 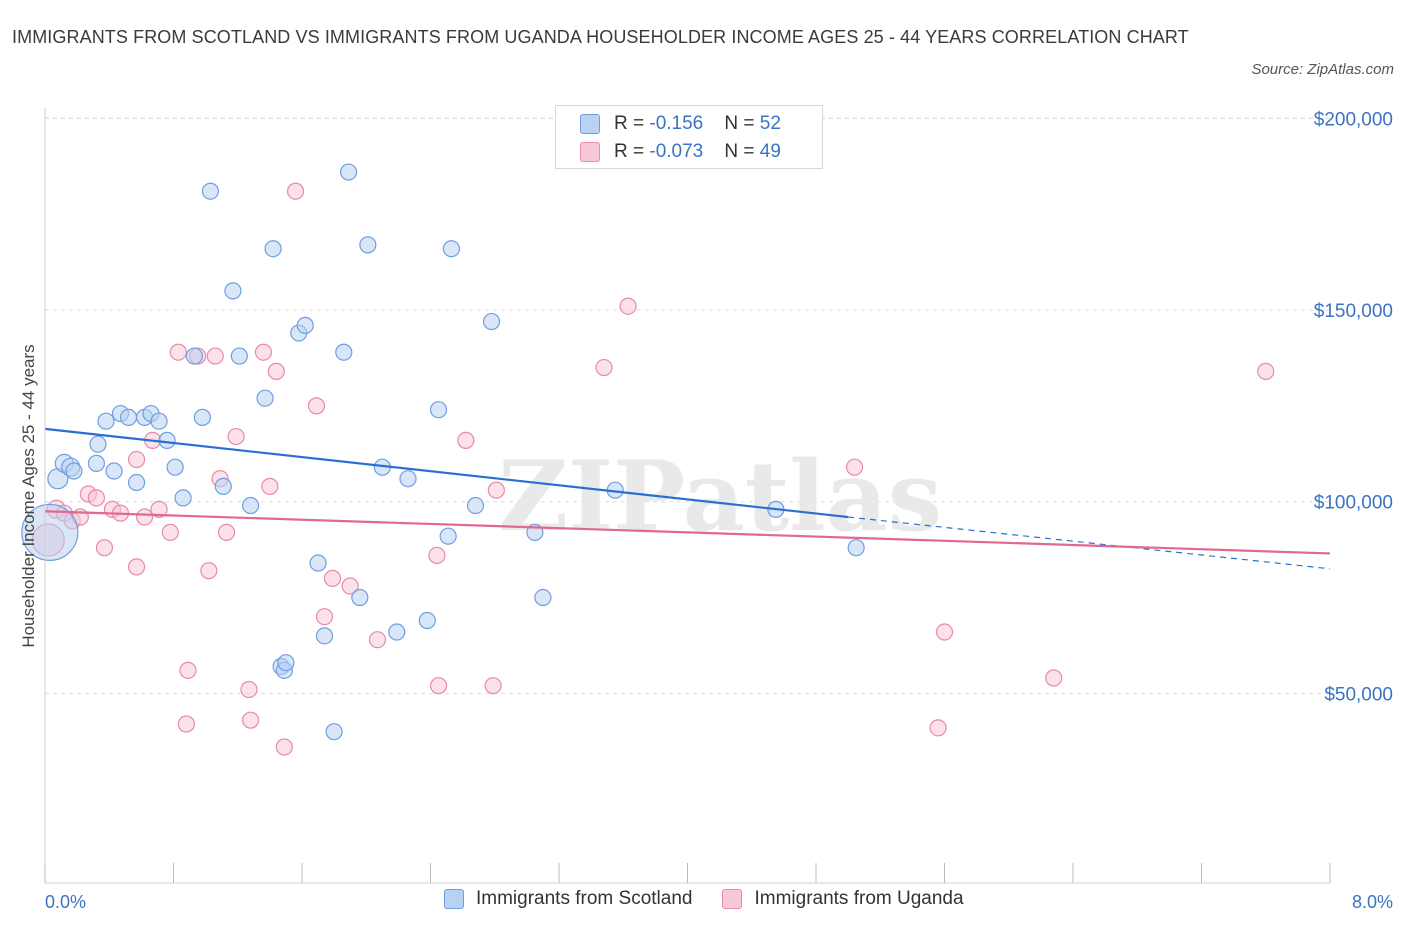 What do you see at coordinates (1353, 503) in the screenshot?
I see `y-tick-label: $100,000` at bounding box center [1353, 503].